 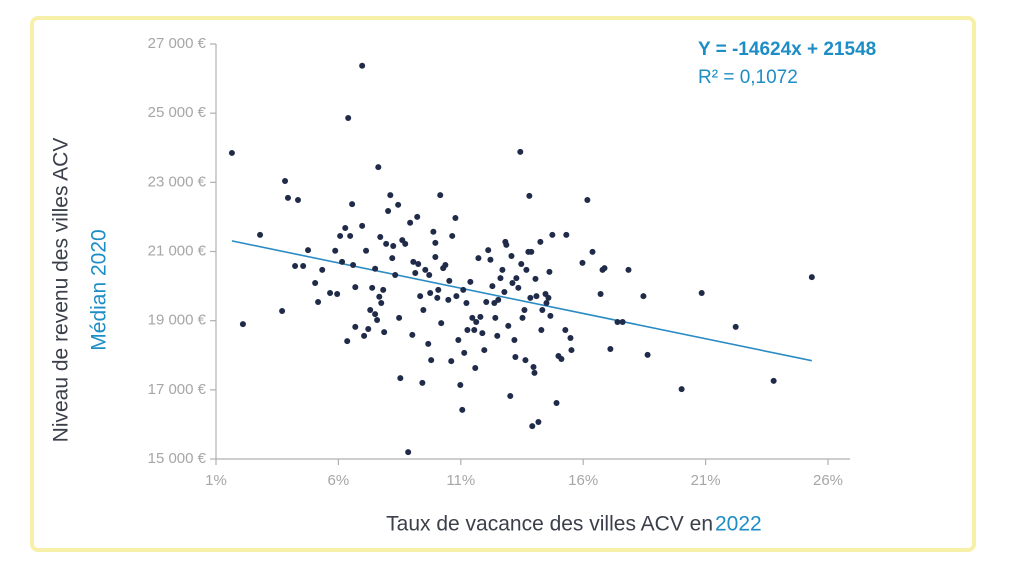 What do you see at coordinates (216, 480) in the screenshot?
I see `x-tick-label: 1%` at bounding box center [216, 480].